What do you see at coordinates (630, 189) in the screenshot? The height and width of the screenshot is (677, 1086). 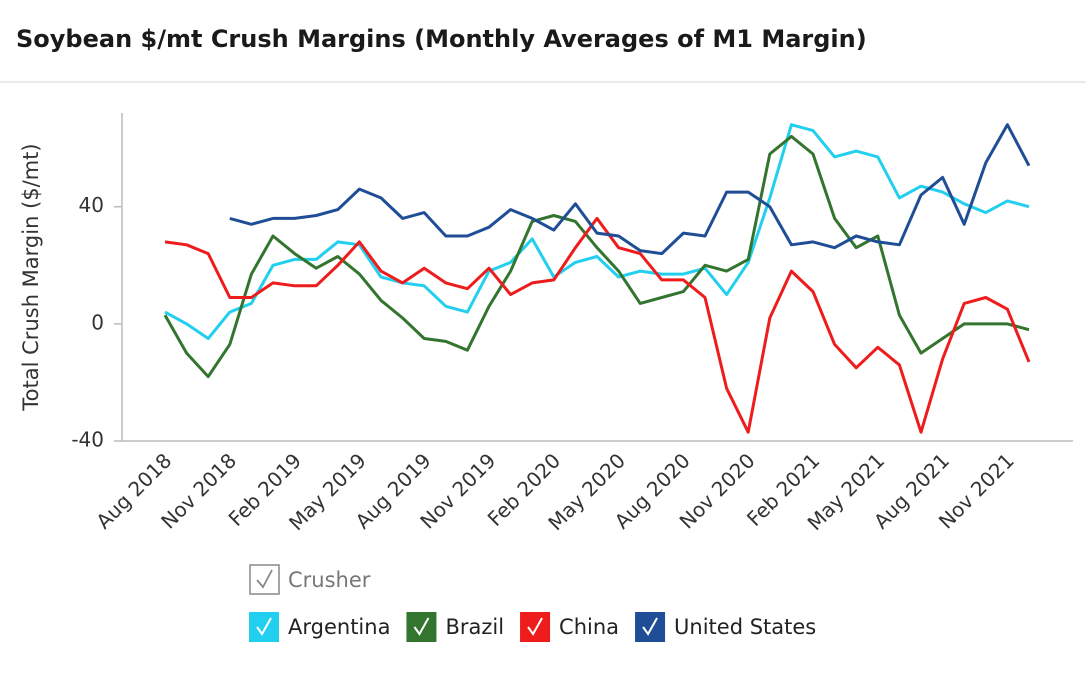 I see `series-line` at bounding box center [630, 189].